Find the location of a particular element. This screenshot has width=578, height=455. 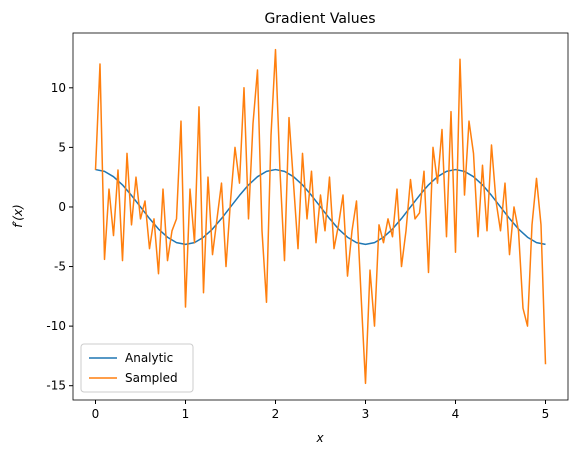

legend-label: Sampled is located at coordinates (151, 378).